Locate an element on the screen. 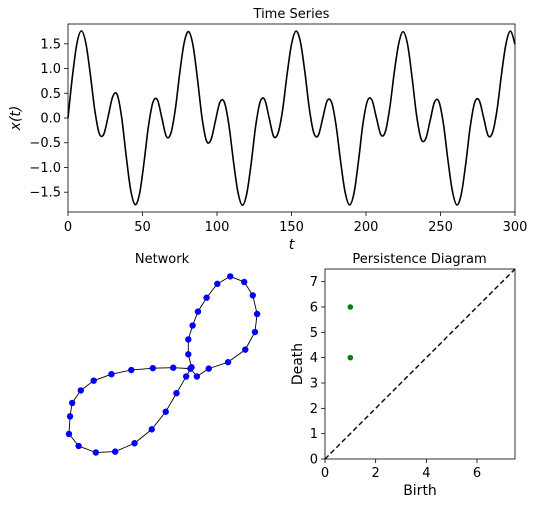 This screenshot has width=535, height=505. time-series-xlabel: t is located at coordinates (292, 245).